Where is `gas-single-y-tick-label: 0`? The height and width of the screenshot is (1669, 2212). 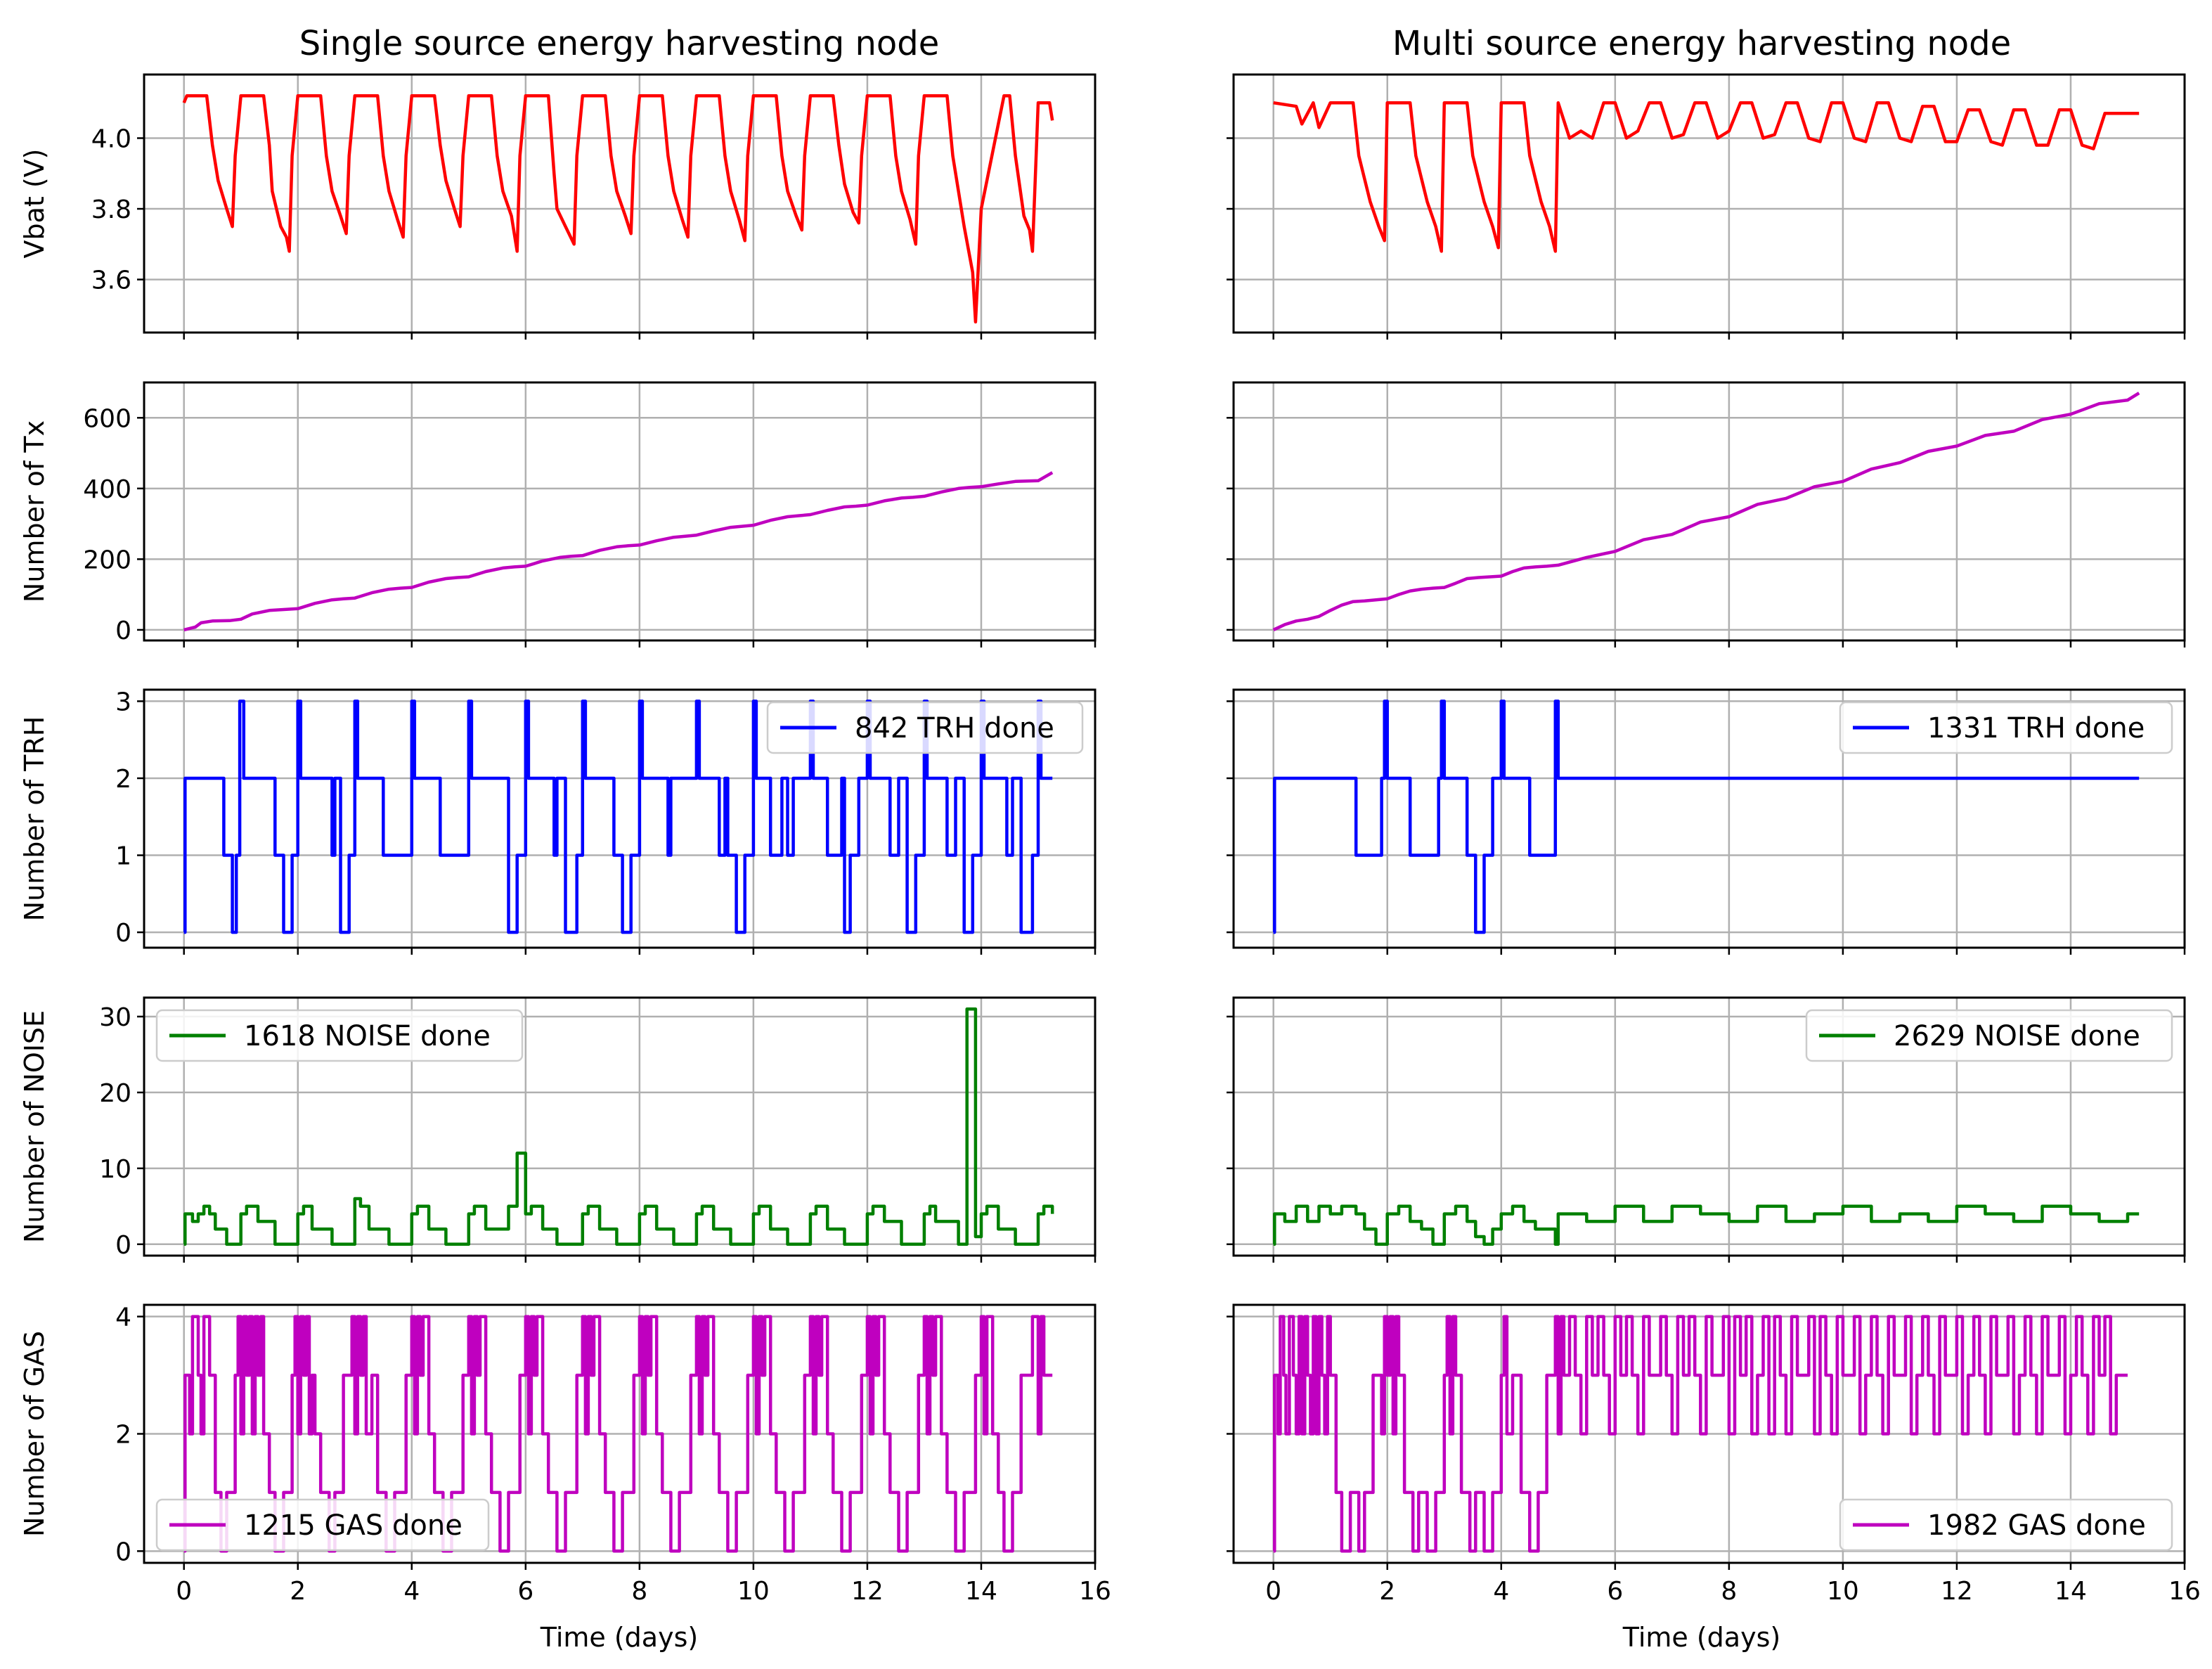 gas-single-y-tick-label: 0 is located at coordinates (123, 1552).